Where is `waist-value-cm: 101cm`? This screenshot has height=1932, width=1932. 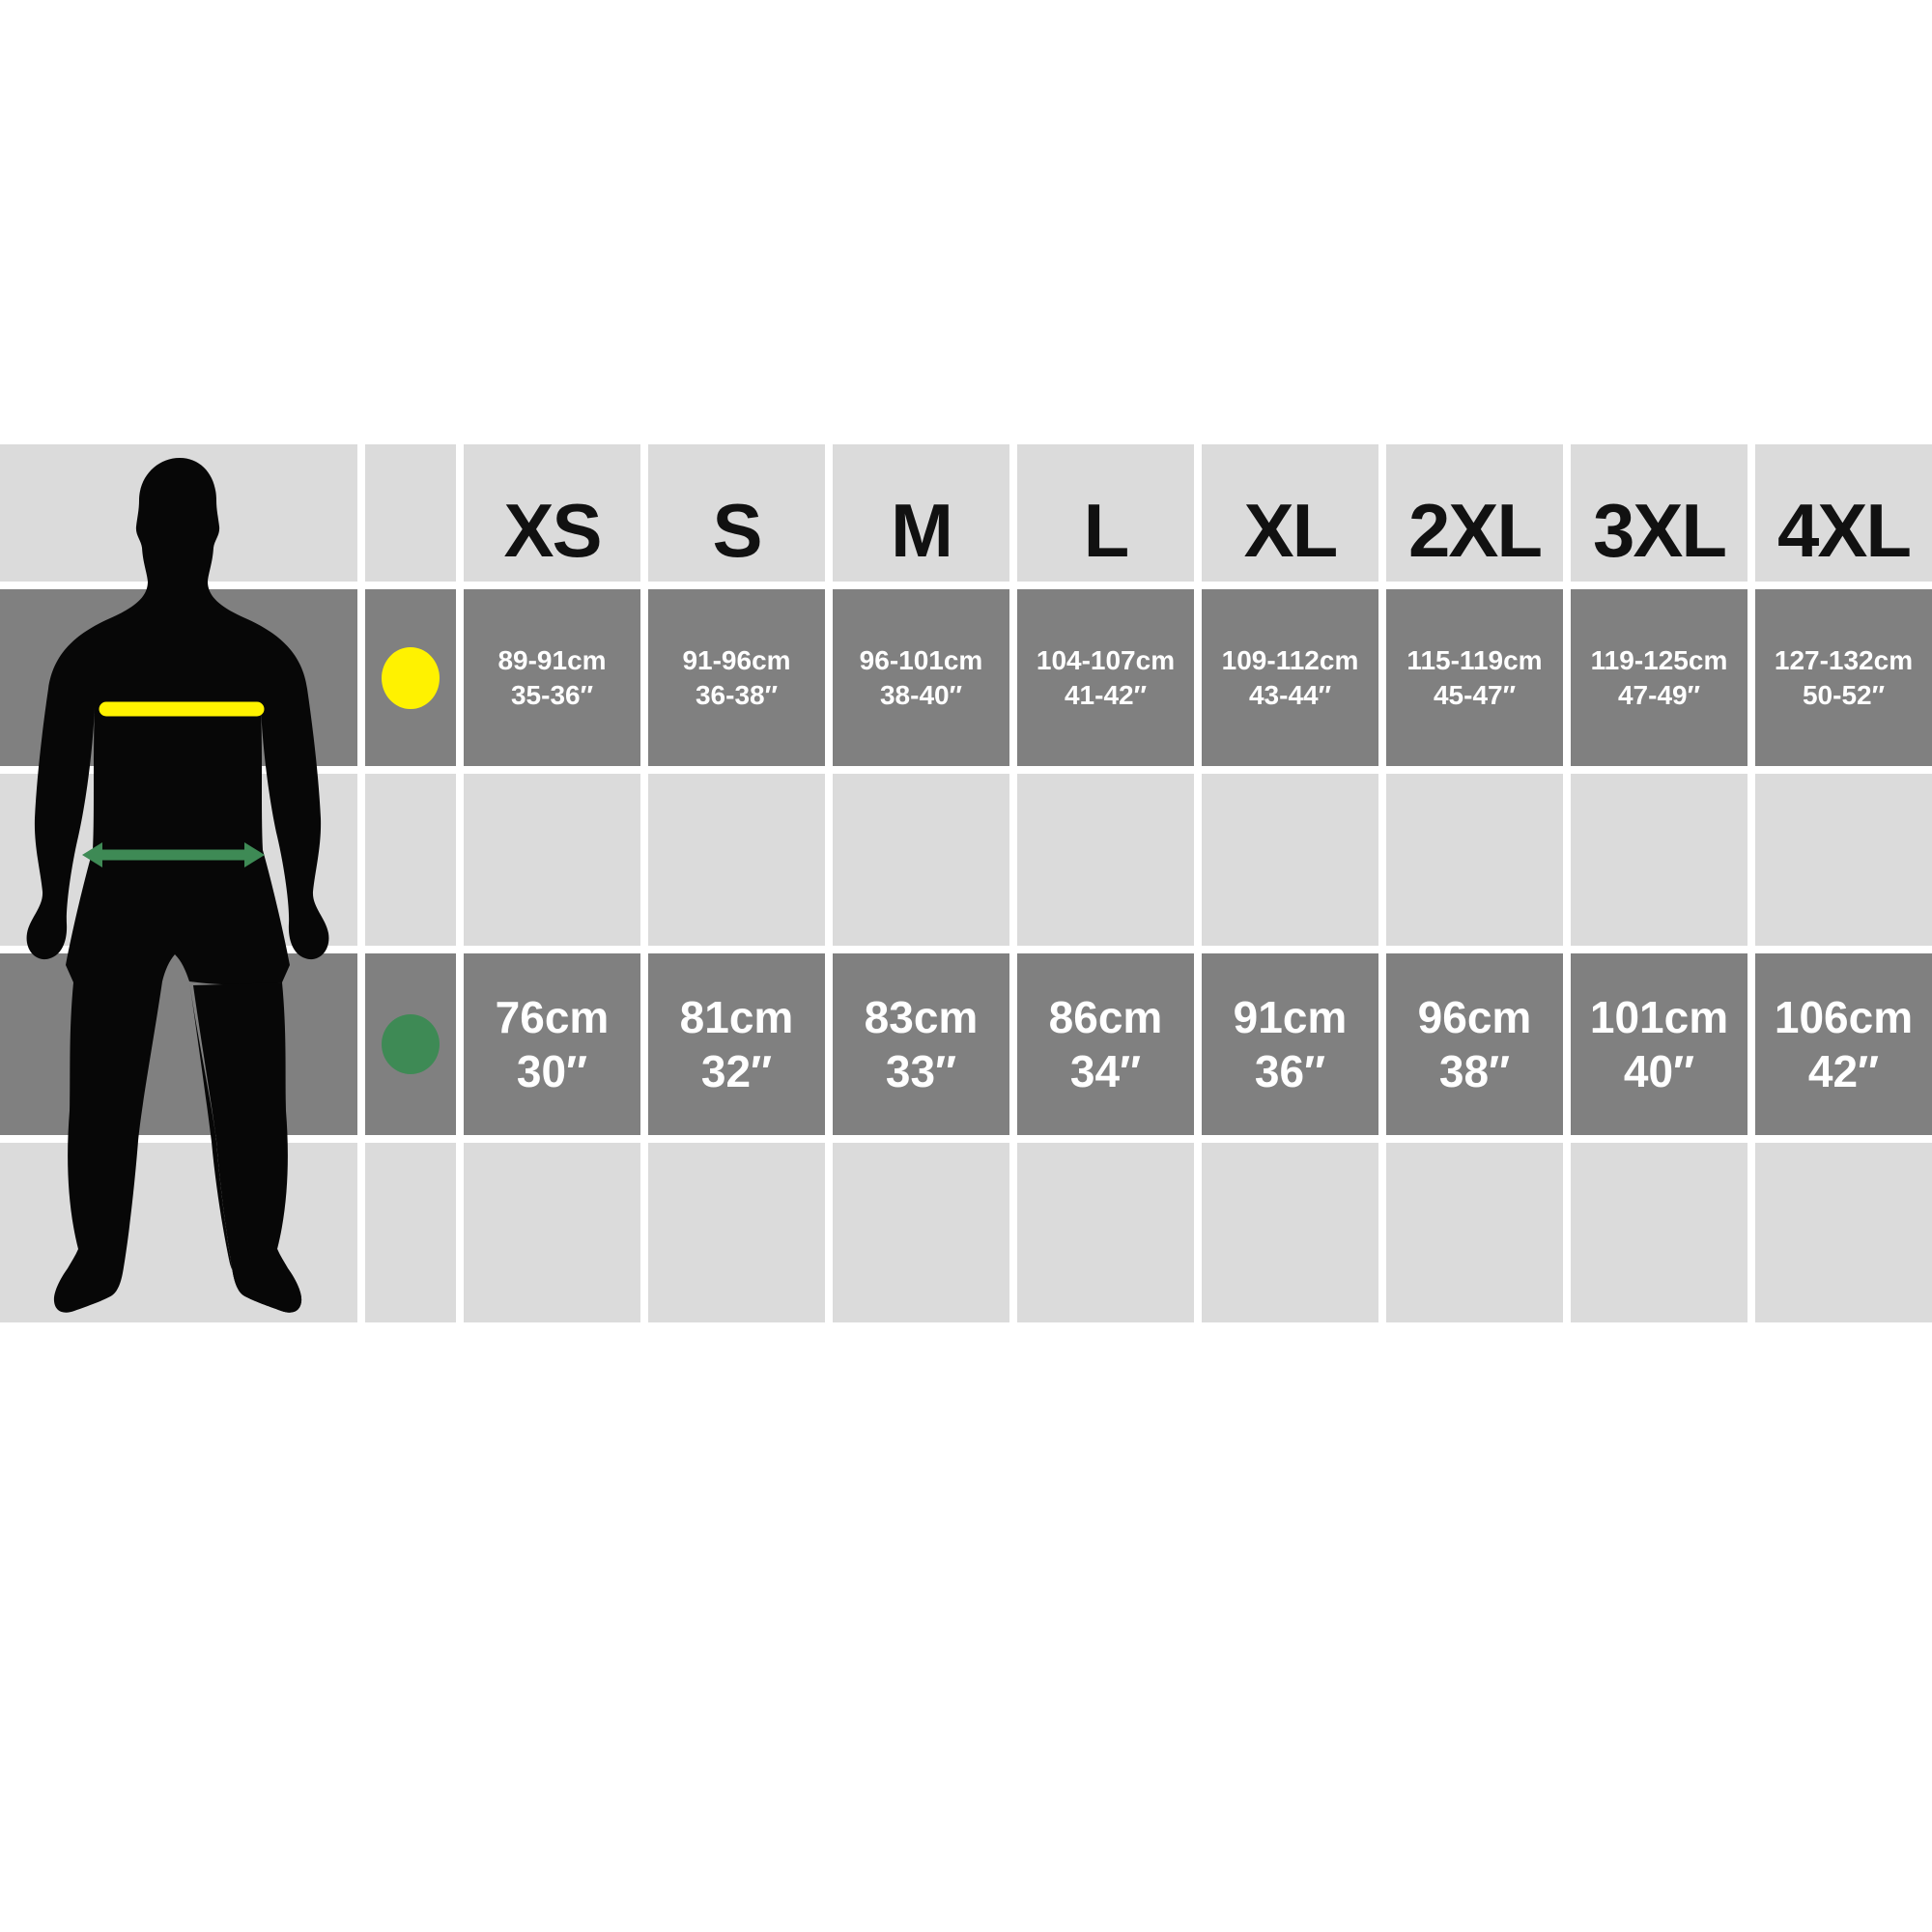
waist-value-cm: 101cm is located at coordinates (1659, 1017).